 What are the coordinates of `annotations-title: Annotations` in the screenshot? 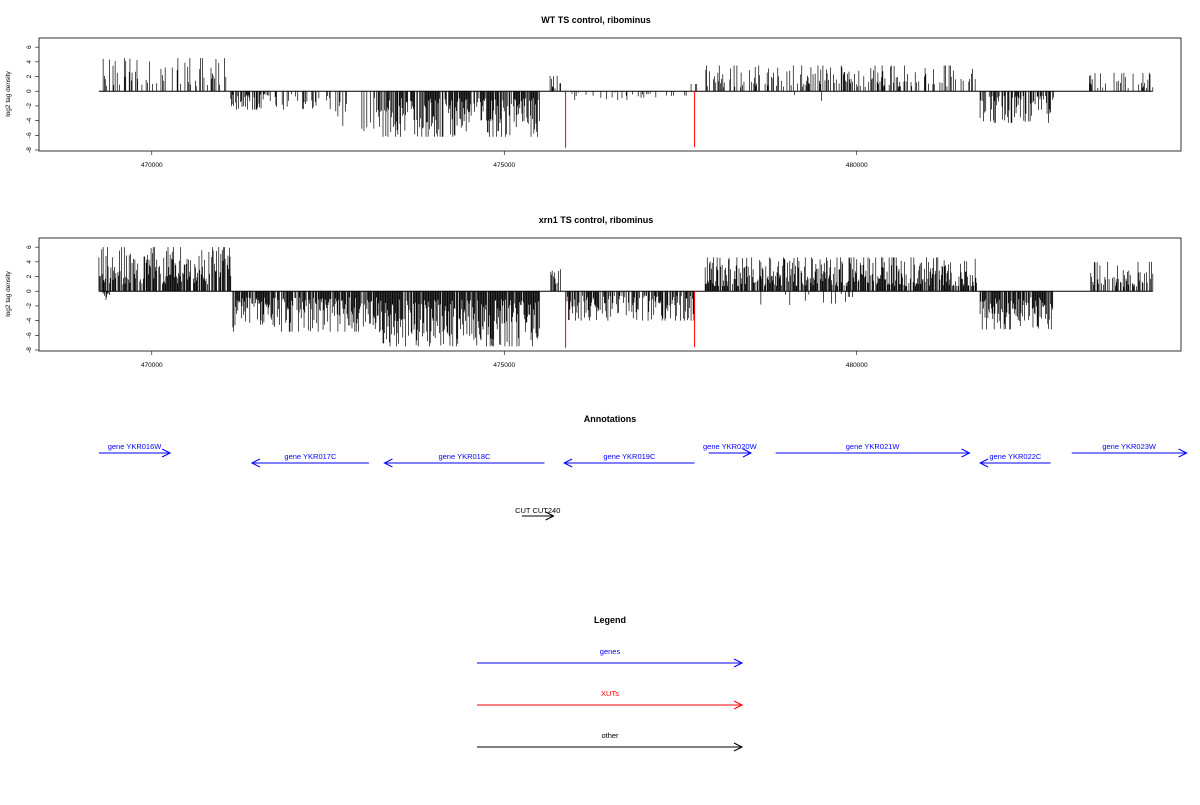 It's located at (610, 419).